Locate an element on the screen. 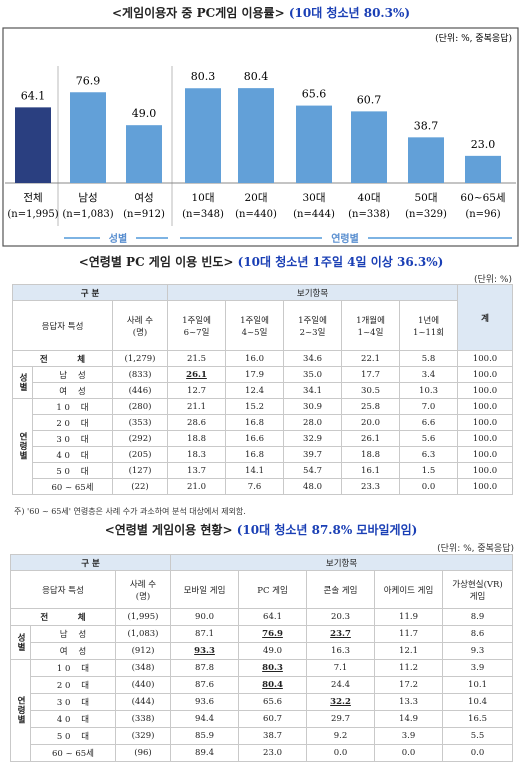 The image size is (522, 768). row-label: 60 ~ 65세 is located at coordinates (72, 486).